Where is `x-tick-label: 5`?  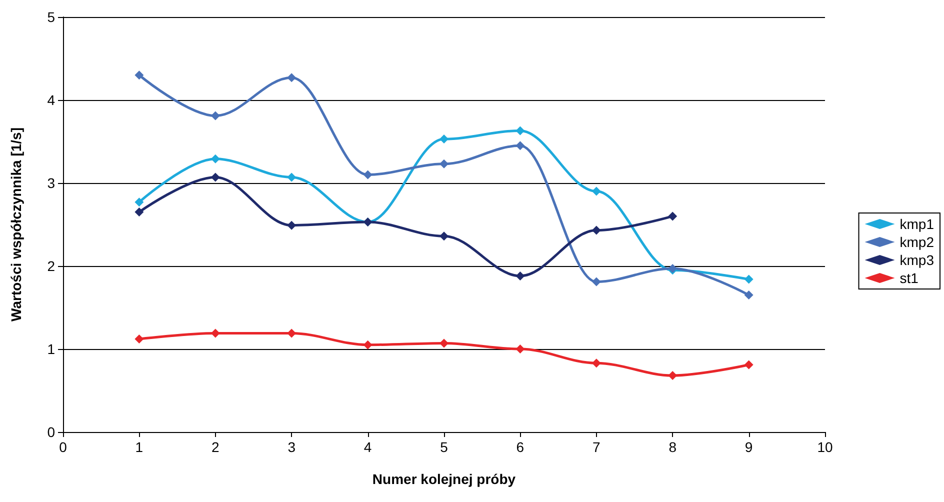
x-tick-label: 5 is located at coordinates (444, 447).